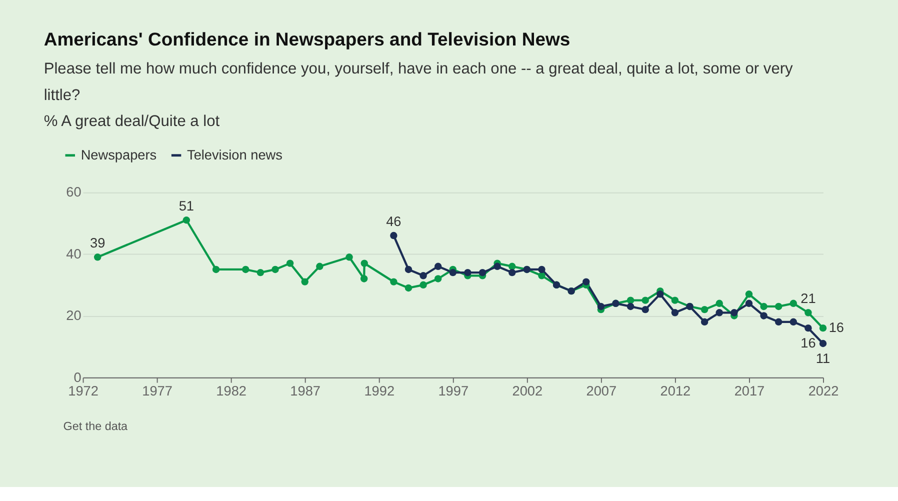 This screenshot has height=501, width=898. I want to click on y-tick-label: 20, so click(74, 316).